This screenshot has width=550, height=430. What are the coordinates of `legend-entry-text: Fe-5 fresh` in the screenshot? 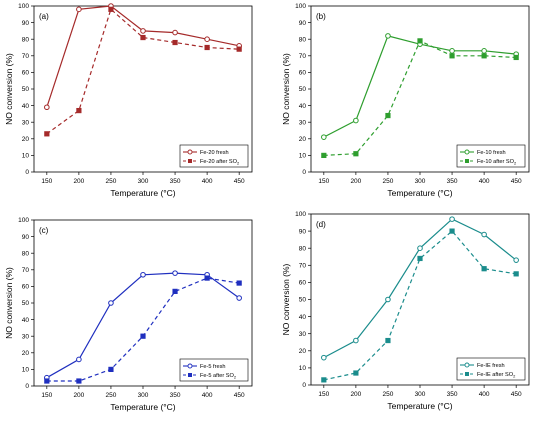 It's located at (213, 367).